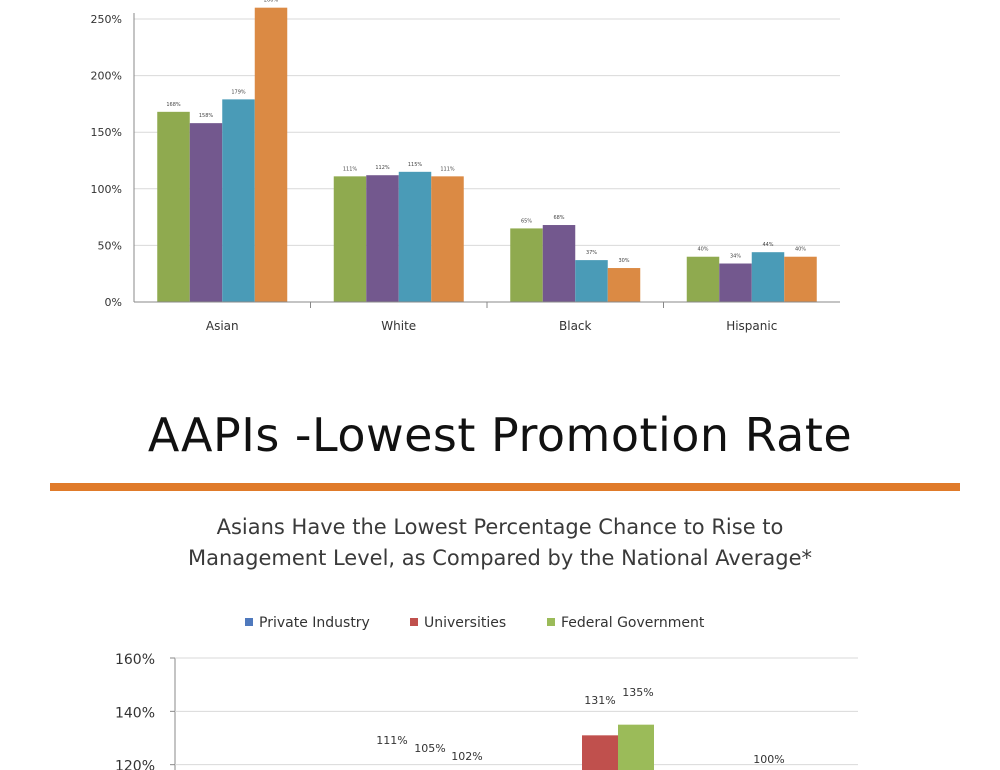  Describe the element at coordinates (623, 261) in the screenshot. I see `bar-data-label: 30%` at that location.